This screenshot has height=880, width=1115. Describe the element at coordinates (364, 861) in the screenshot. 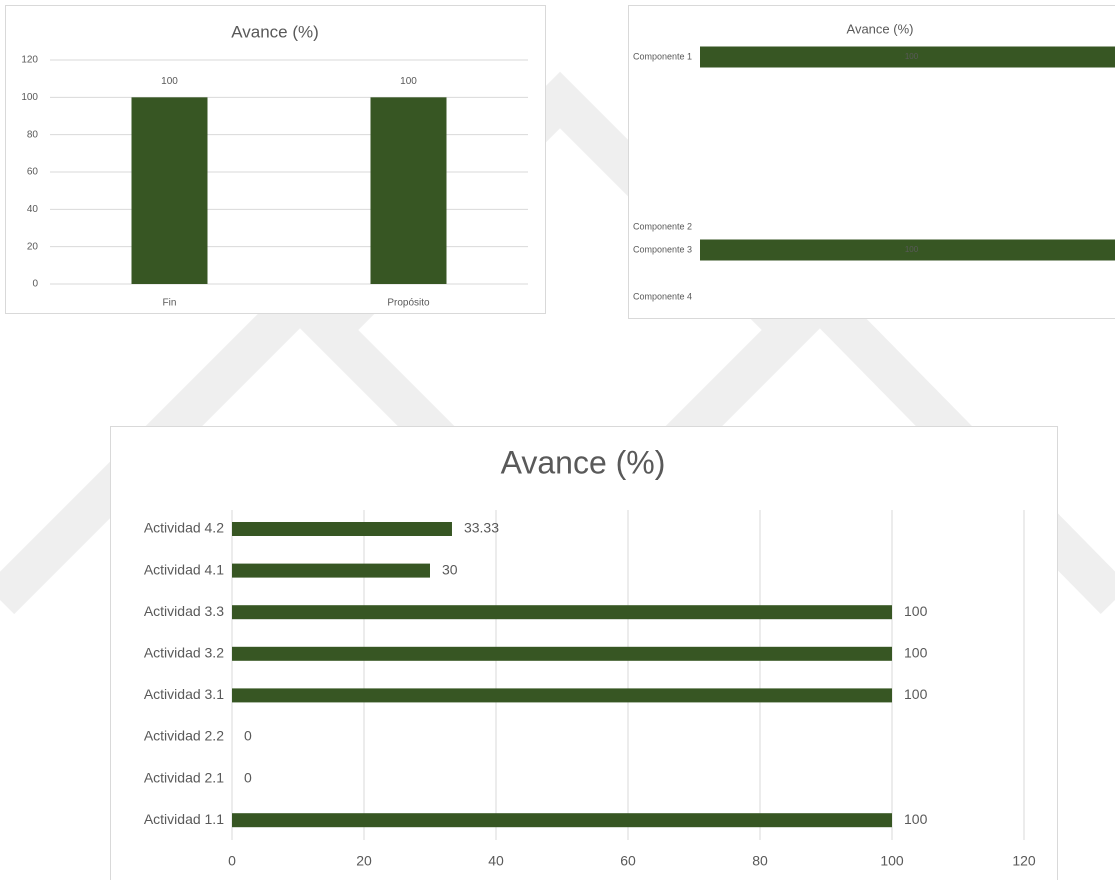

I see `x-tick-label: 20` at that location.